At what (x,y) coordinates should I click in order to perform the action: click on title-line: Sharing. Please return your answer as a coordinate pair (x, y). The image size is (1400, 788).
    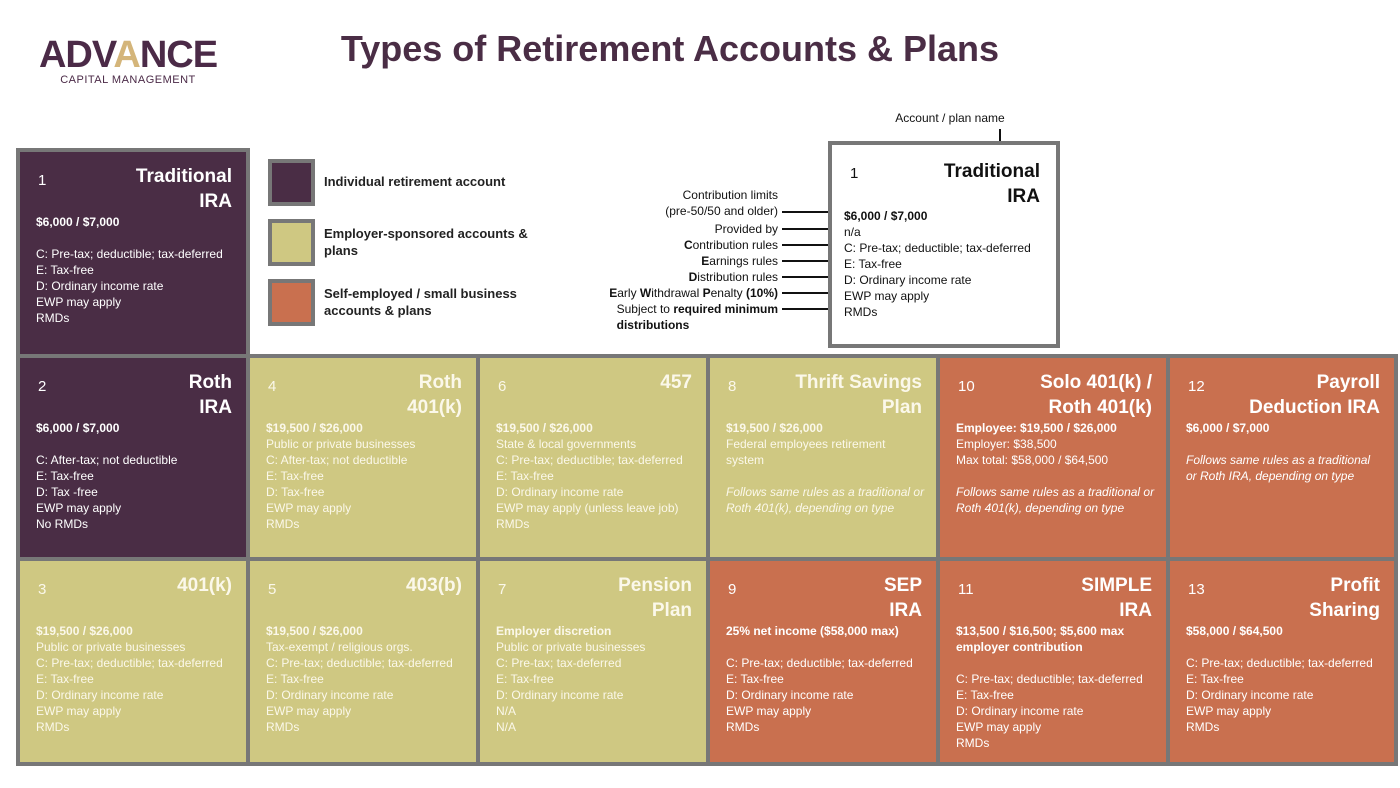
    Looking at the image, I should click on (1344, 610).